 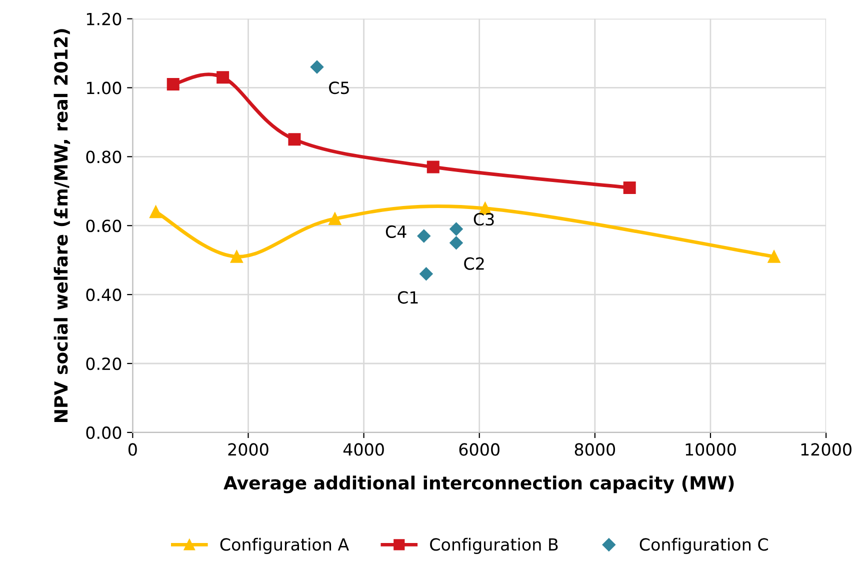 What do you see at coordinates (494, 546) in the screenshot?
I see `legend-label: Configuration B` at bounding box center [494, 546].